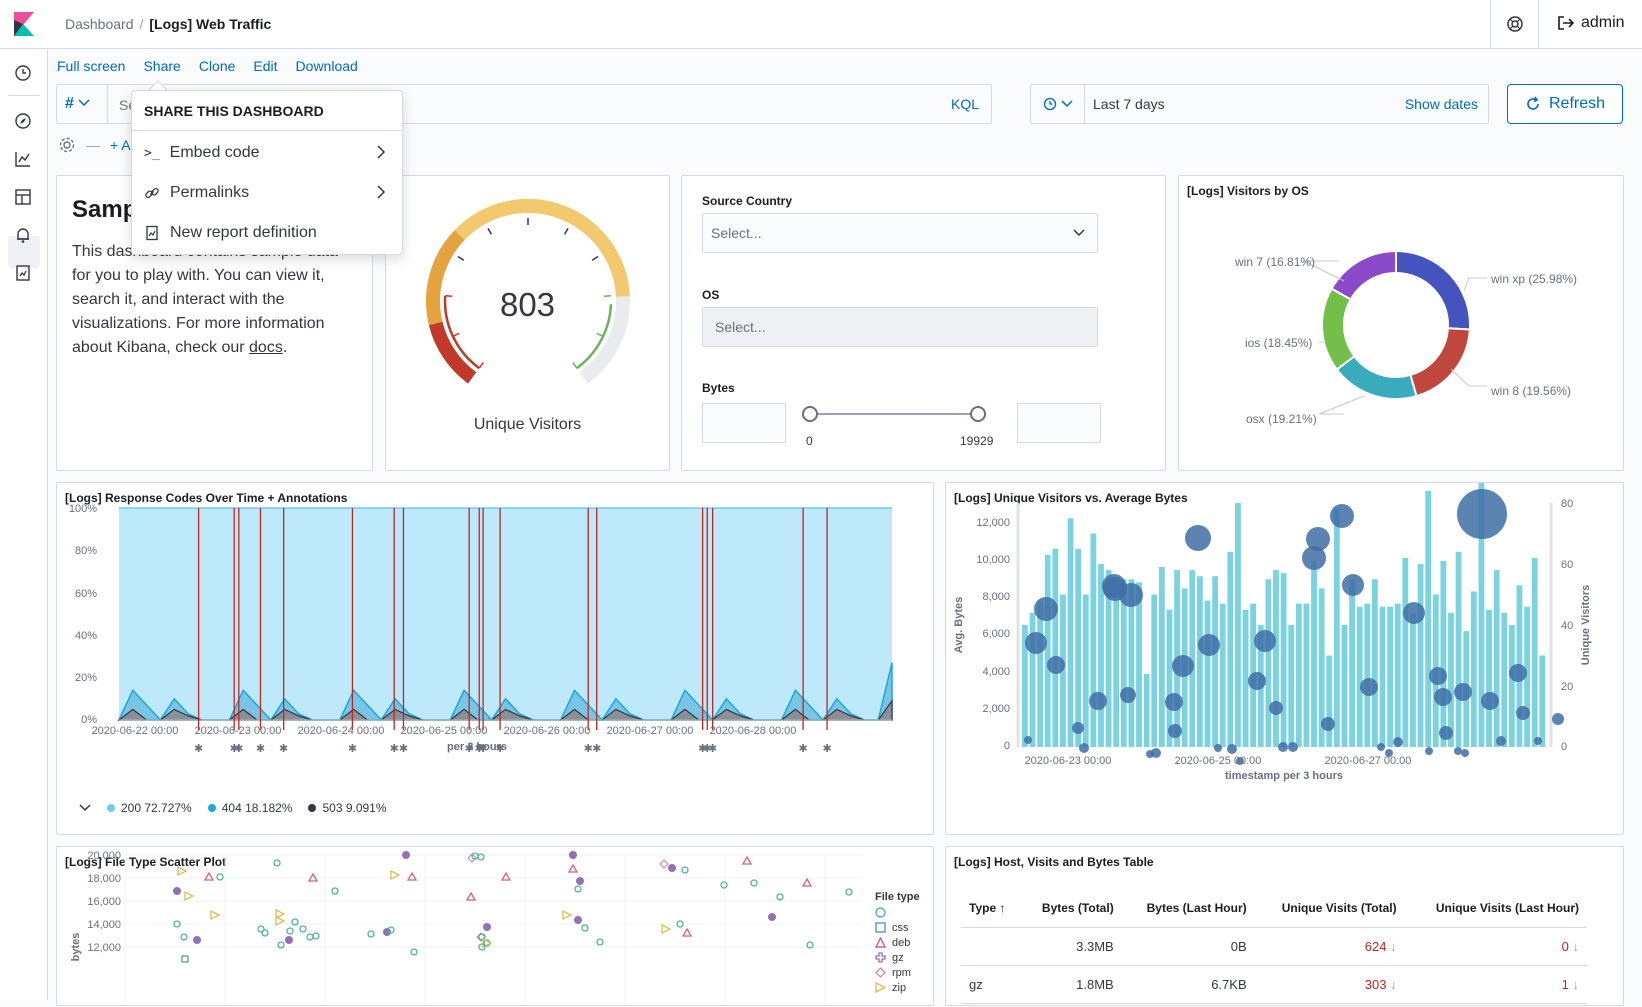 Image resolution: width=1642 pixels, height=1007 pixels. What do you see at coordinates (266, 347) in the screenshot?
I see `docs-link: docs` at bounding box center [266, 347].